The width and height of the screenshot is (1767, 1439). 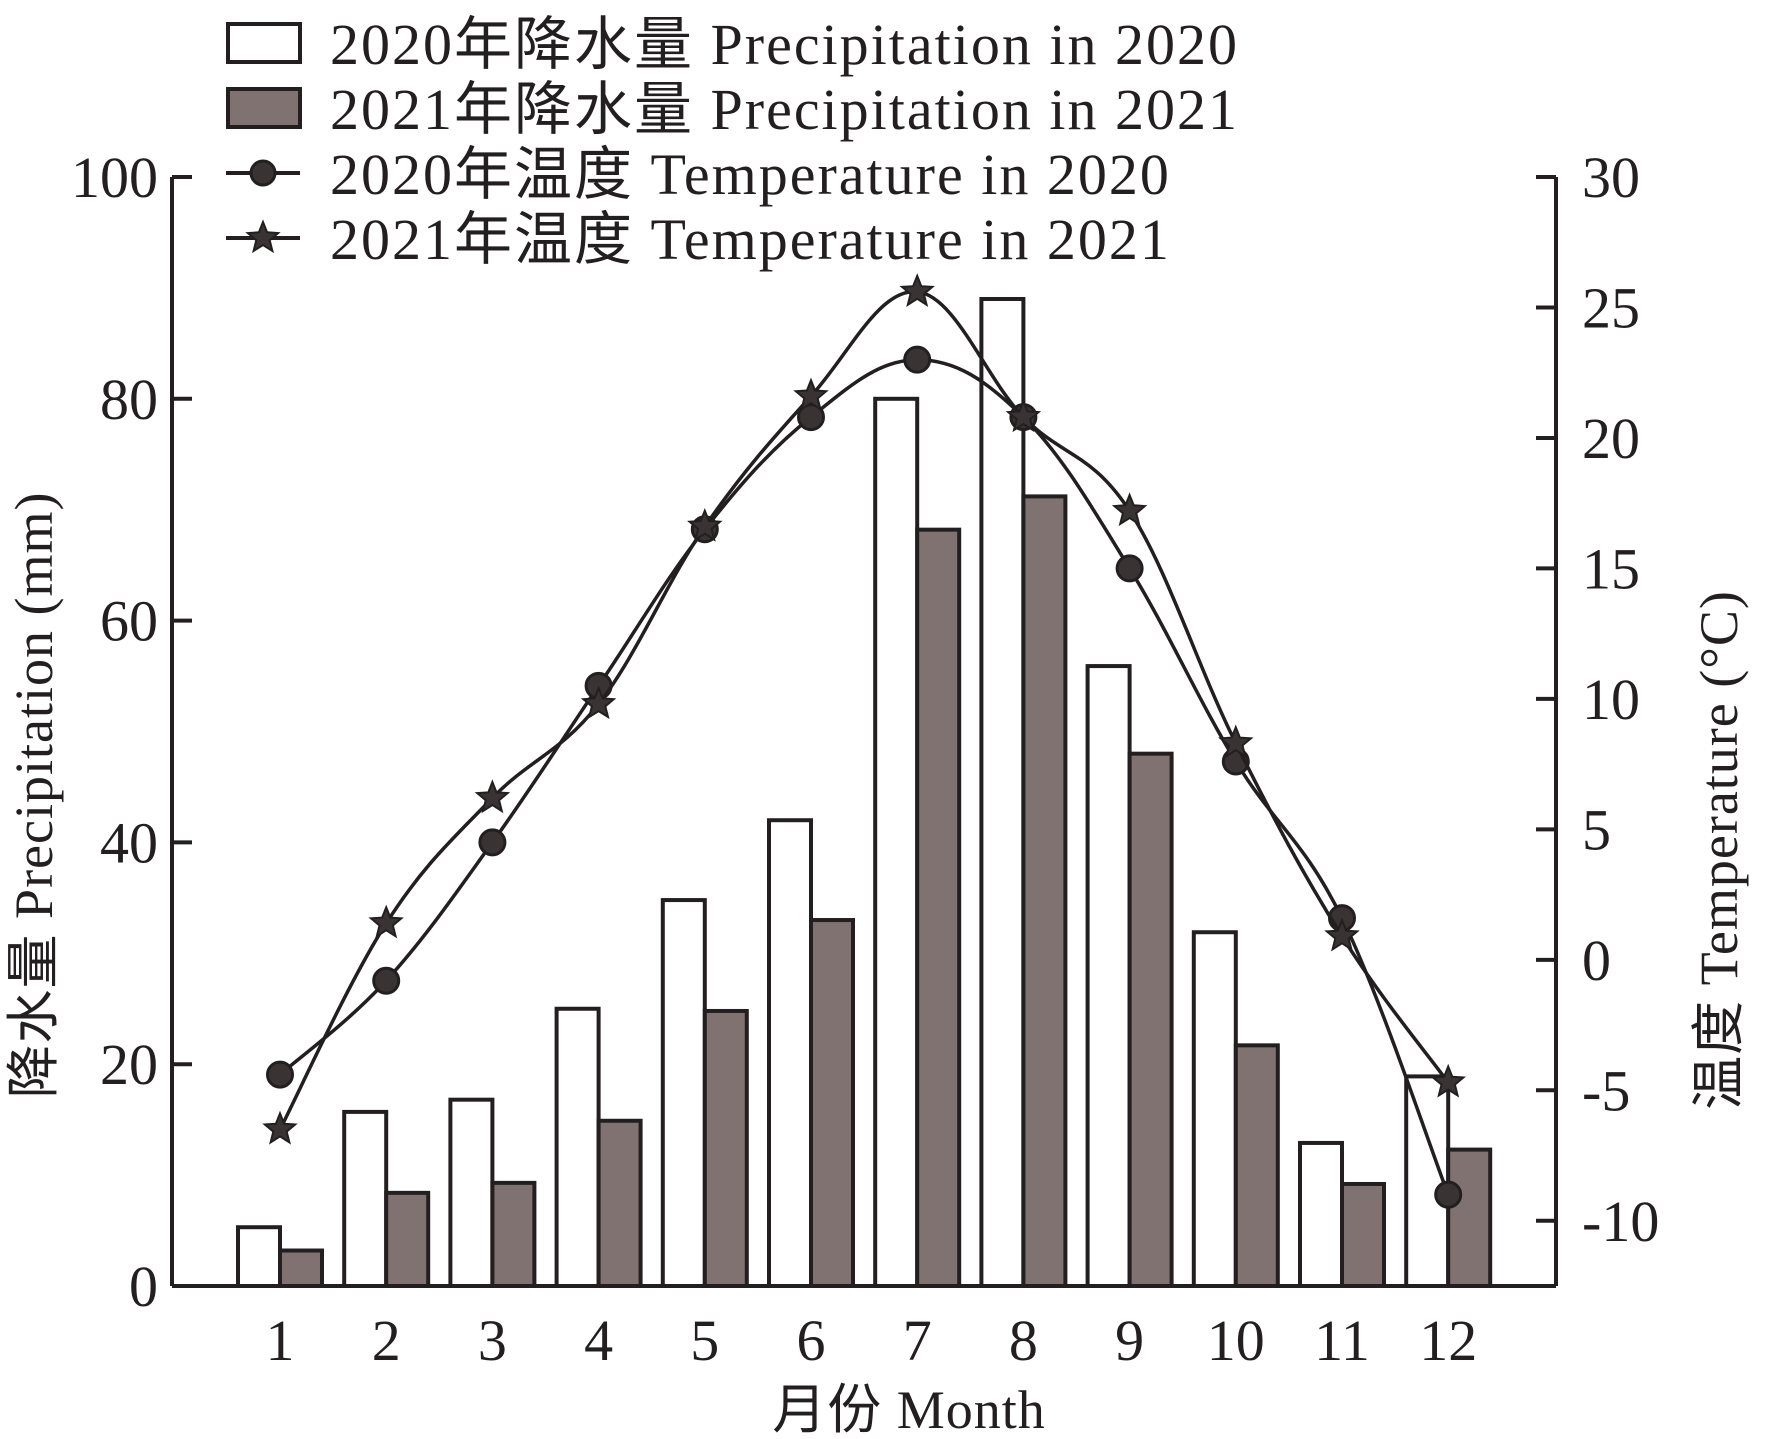 What do you see at coordinates (598, 1340) in the screenshot?
I see `x-tick-label-4: 4` at bounding box center [598, 1340].